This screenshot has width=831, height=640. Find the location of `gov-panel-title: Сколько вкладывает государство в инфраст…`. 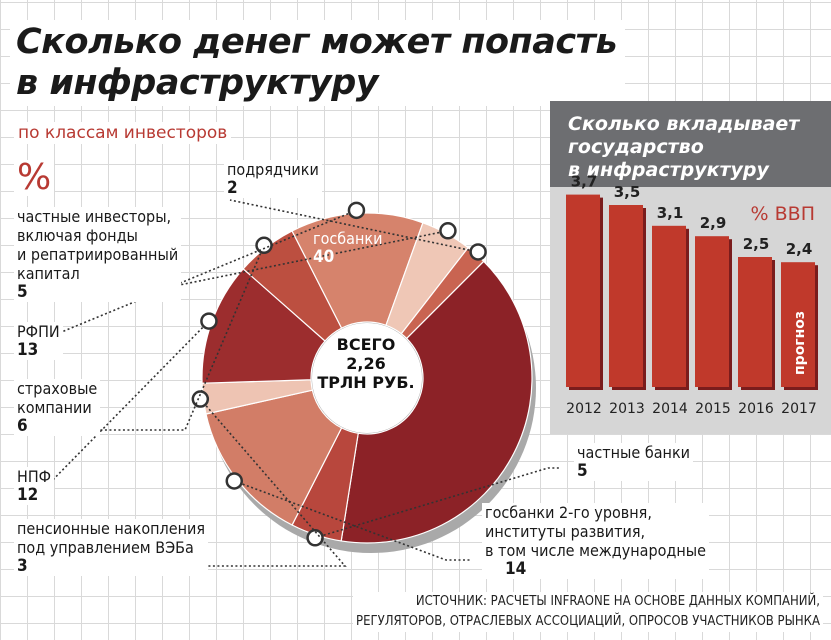

gov-panel-title: Сколько вкладывает государство в инфраст… is located at coordinates (683, 147).